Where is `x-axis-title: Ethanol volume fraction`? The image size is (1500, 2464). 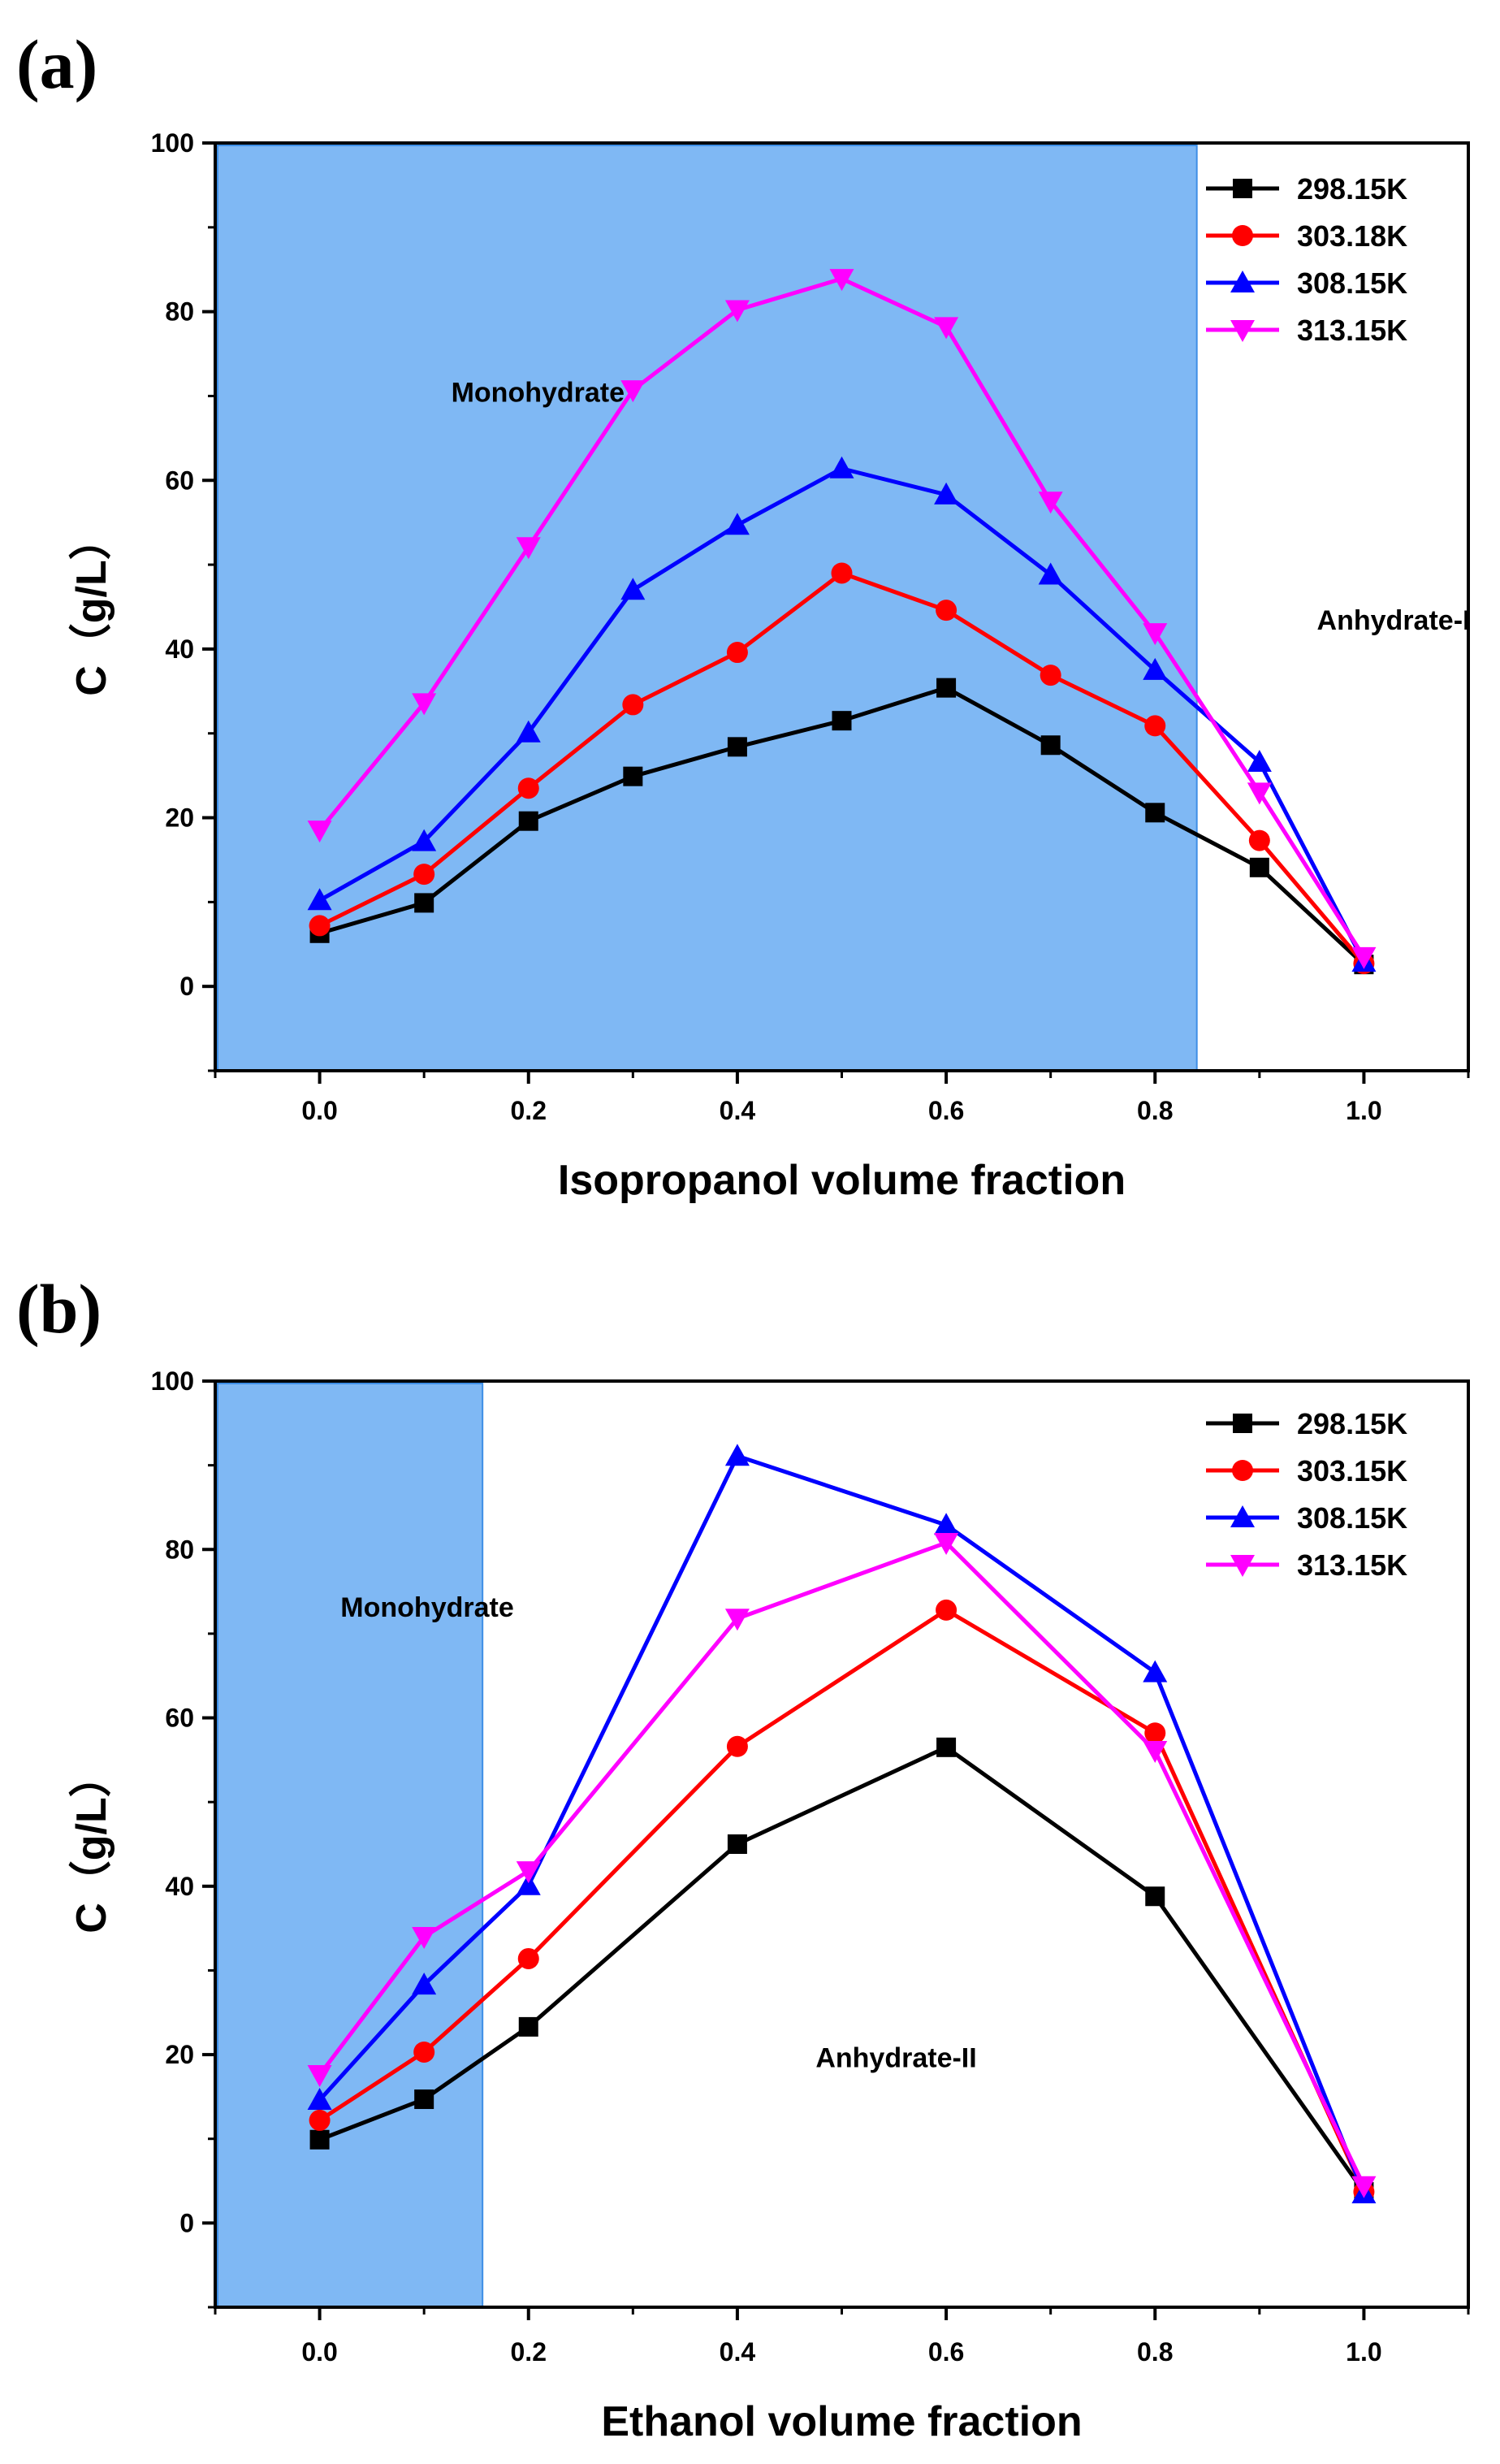
x-axis-title: Ethanol volume fraction is located at coordinates (842, 2421).